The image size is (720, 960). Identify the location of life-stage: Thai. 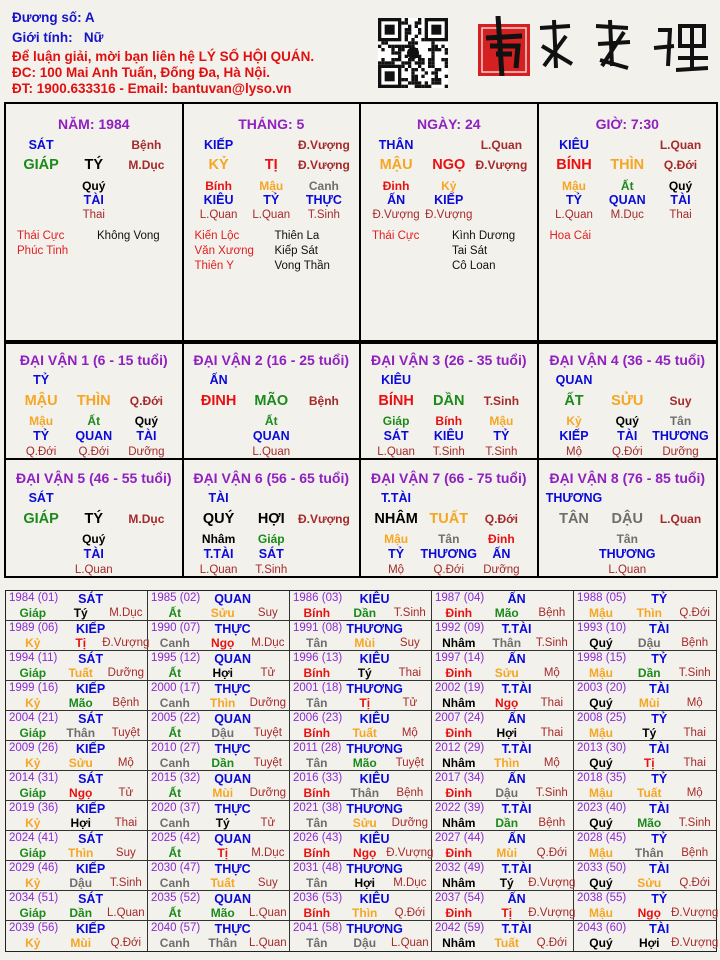
(552, 733).